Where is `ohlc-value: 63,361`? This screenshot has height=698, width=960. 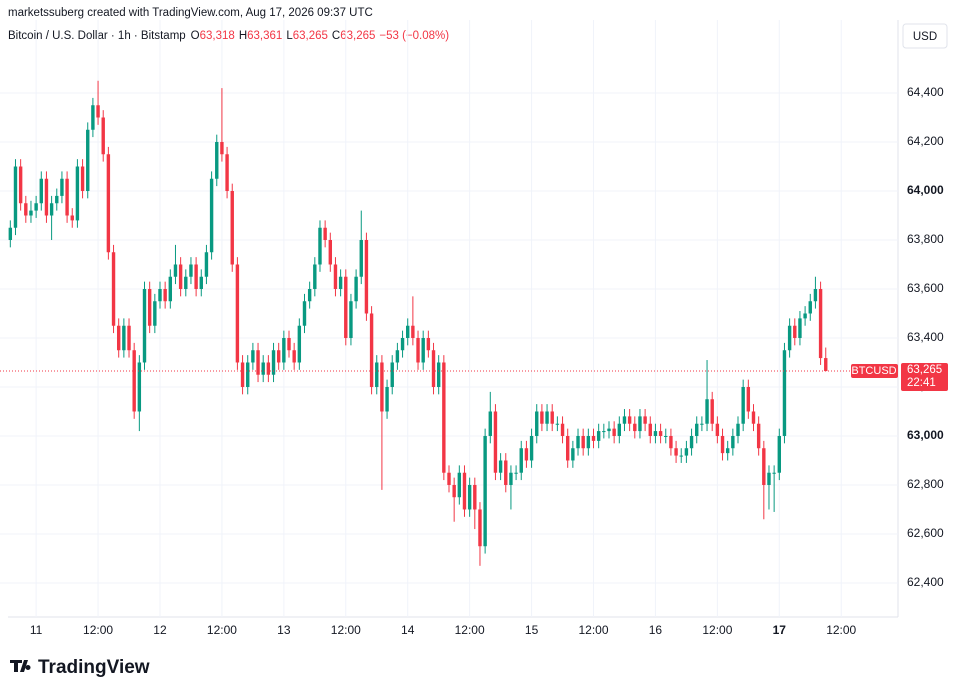 ohlc-value: 63,361 is located at coordinates (264, 36).